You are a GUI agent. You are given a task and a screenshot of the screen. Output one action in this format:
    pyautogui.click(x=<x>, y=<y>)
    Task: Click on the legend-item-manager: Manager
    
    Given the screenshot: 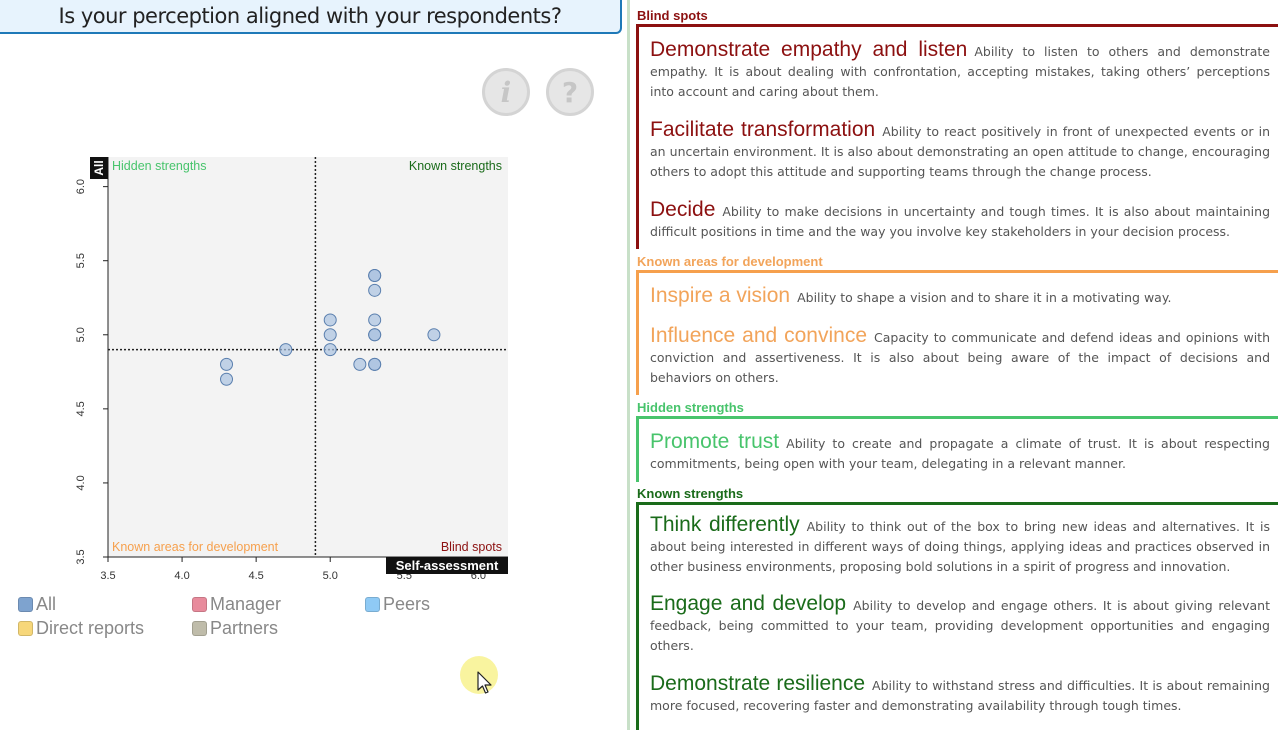 What is the action you would take?
    pyautogui.click(x=236, y=604)
    